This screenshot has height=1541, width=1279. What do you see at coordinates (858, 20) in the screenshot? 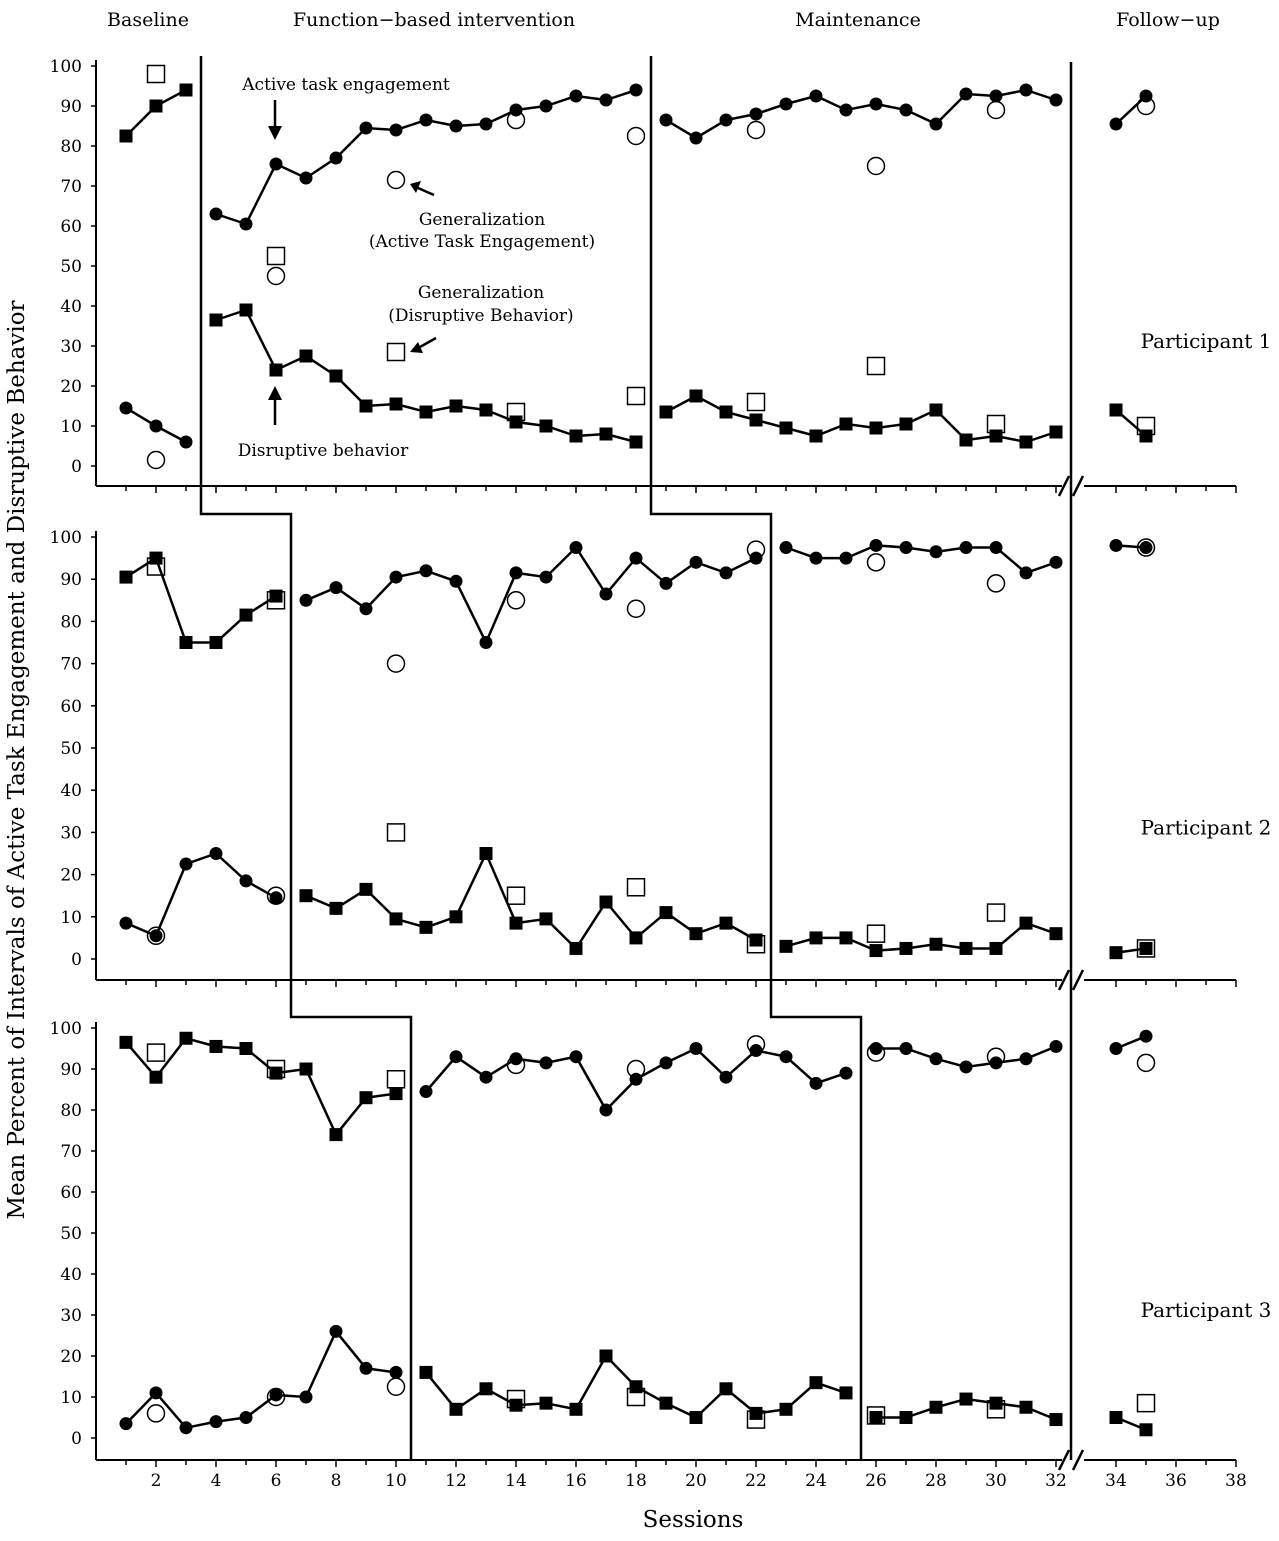
I see `phase-label-maintenance: Maintenance` at bounding box center [858, 20].